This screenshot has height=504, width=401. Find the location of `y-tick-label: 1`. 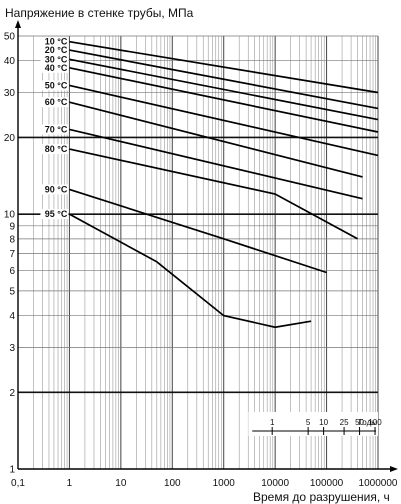

y-tick-label: 1 is located at coordinates (12, 470).